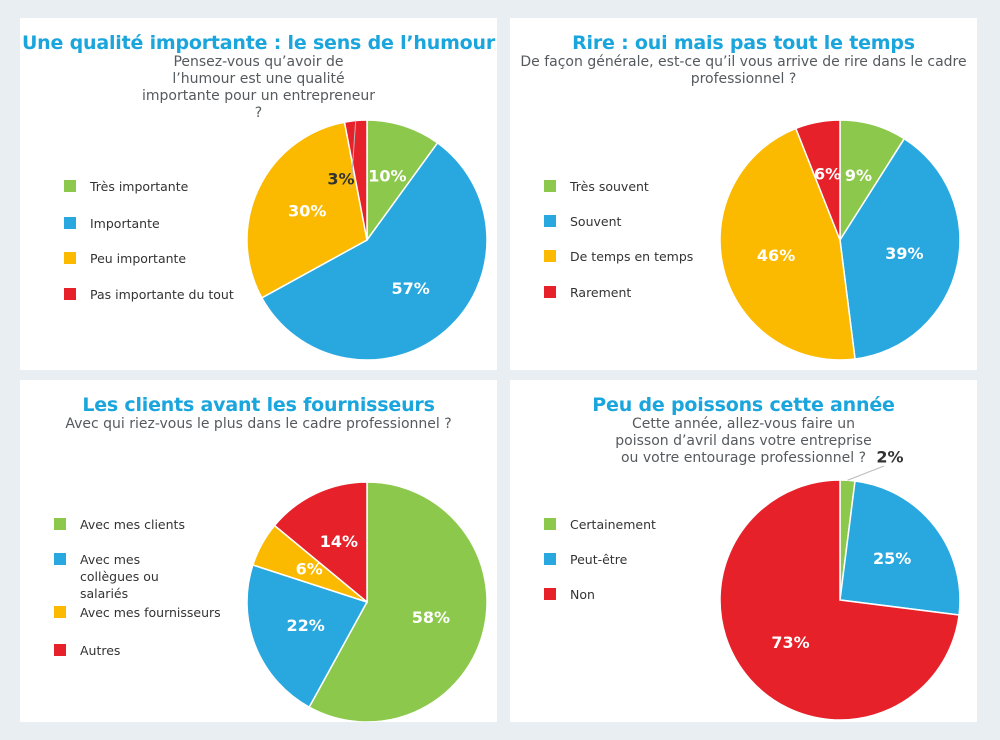 Image resolution: width=1000 pixels, height=740 pixels. I want to click on legend-item: Non, so click(644, 594).